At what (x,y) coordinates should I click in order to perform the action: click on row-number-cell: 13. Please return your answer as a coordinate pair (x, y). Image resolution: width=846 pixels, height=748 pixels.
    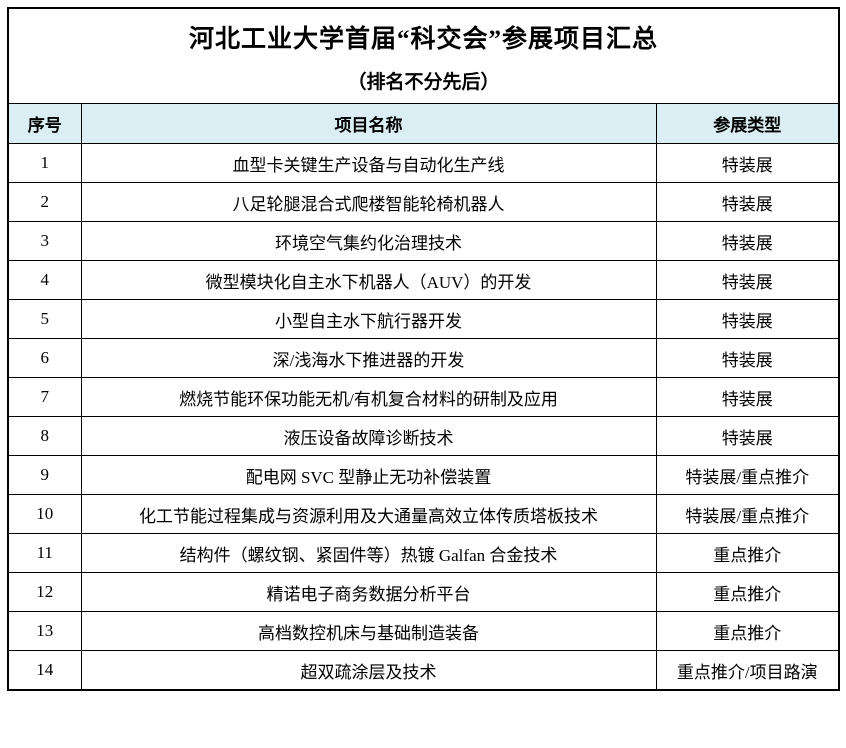
    Looking at the image, I should click on (44, 631).